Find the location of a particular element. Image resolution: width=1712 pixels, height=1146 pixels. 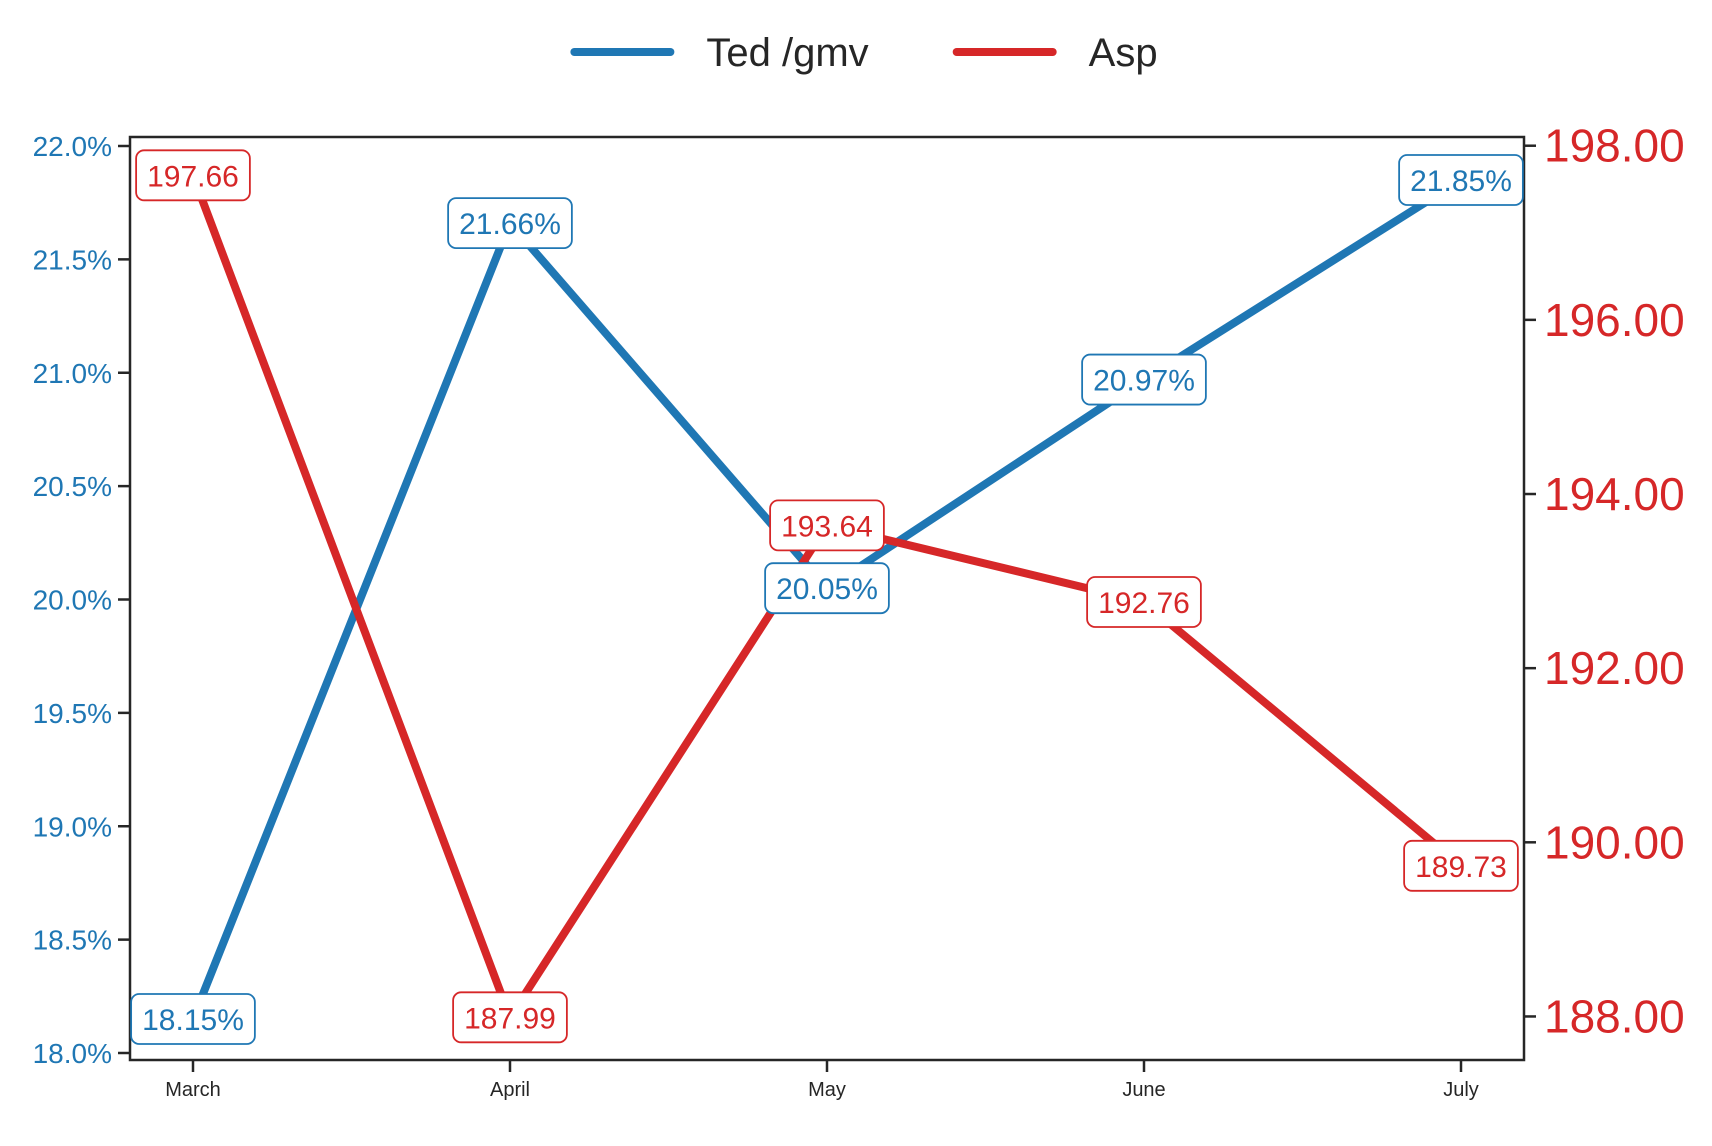

legend-entry-2: Asp is located at coordinates (1055, 53).